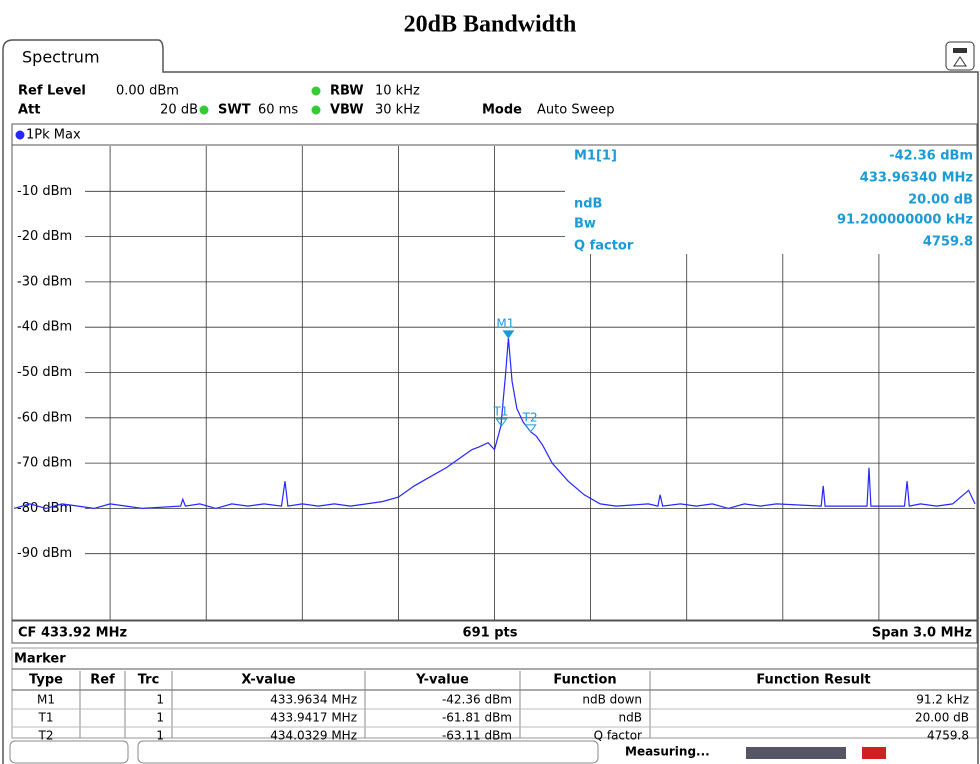 This screenshot has width=980, height=764. I want to click on table-header: Type, so click(46, 680).